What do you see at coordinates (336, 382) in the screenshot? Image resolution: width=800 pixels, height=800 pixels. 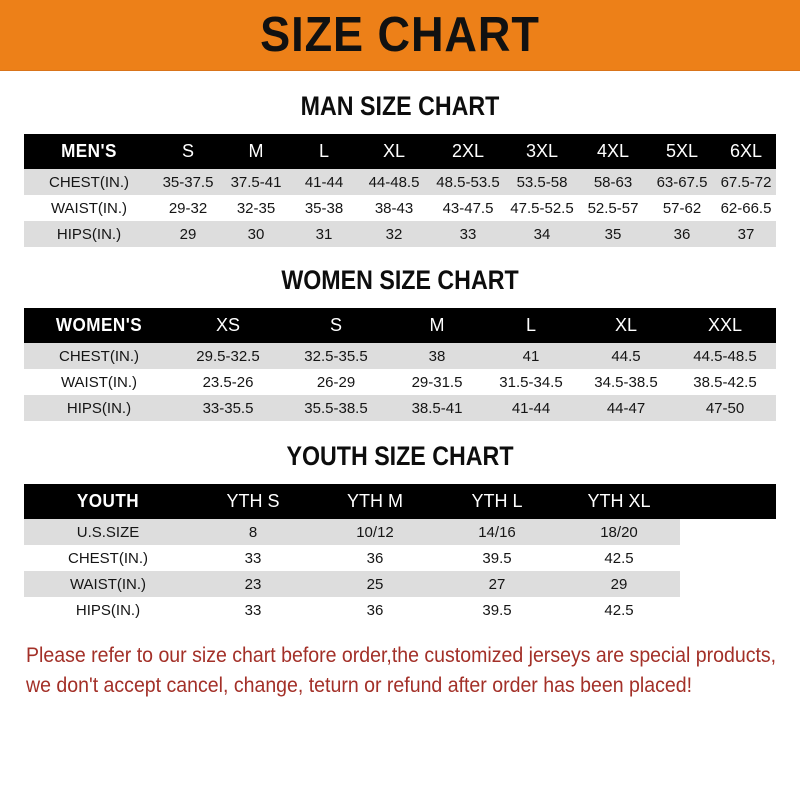 I see `measurement-cell: 26-29` at bounding box center [336, 382].